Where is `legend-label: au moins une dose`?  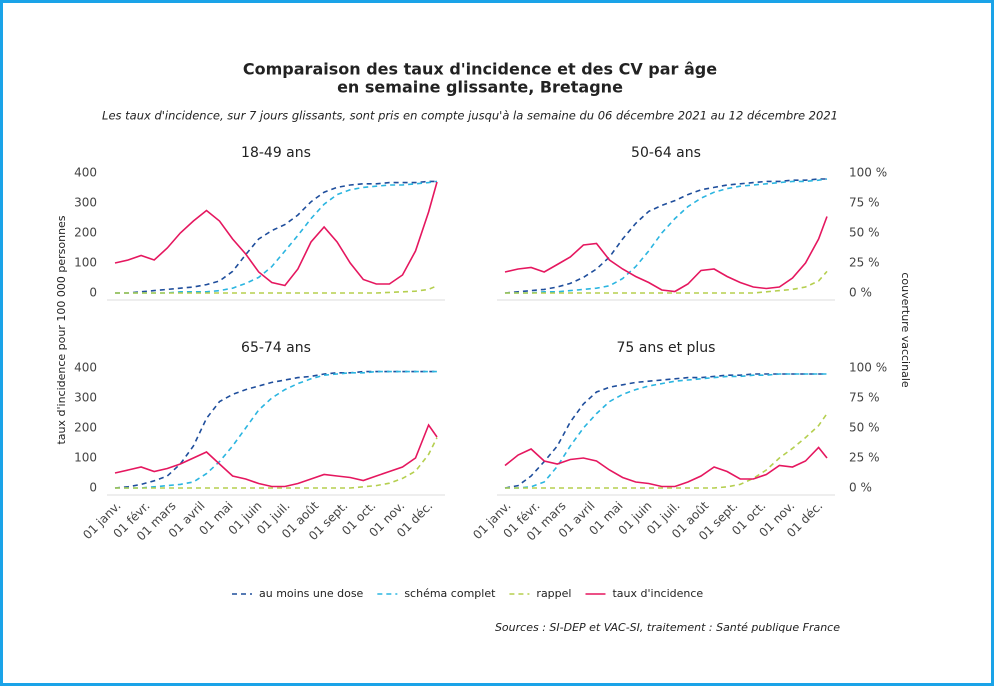 legend-label: au moins une dose is located at coordinates (311, 593).